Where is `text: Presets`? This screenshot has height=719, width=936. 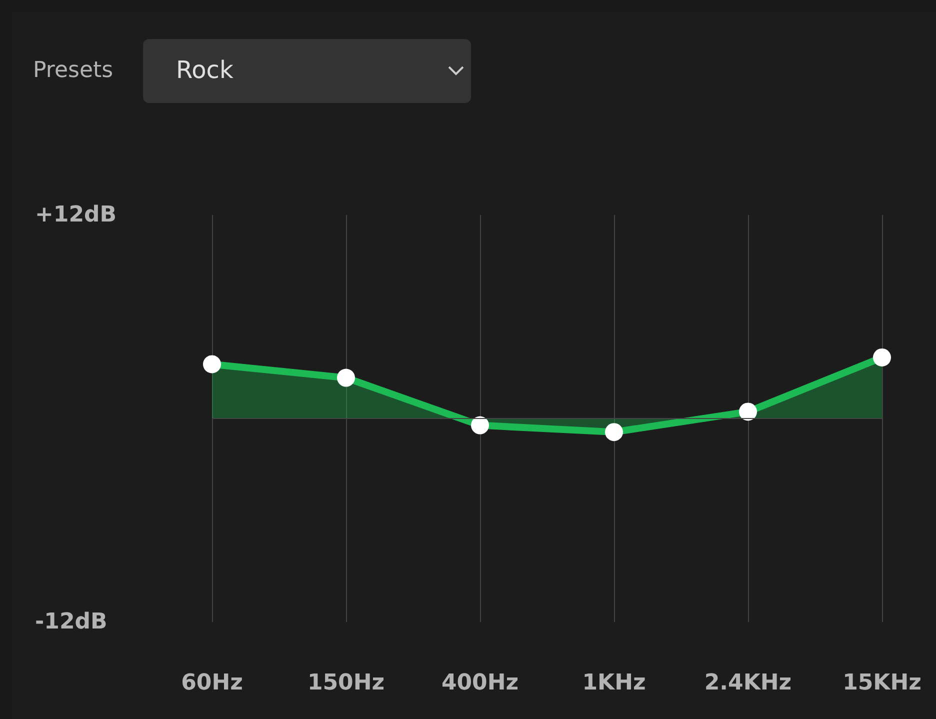
text: Presets is located at coordinates (73, 70).